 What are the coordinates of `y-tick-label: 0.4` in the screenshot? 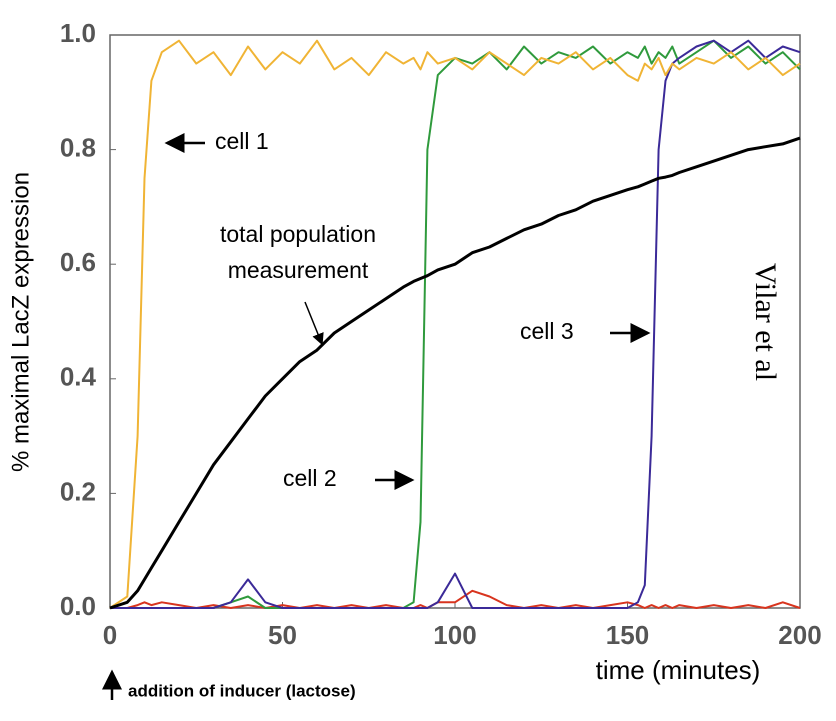 It's located at (78, 377).